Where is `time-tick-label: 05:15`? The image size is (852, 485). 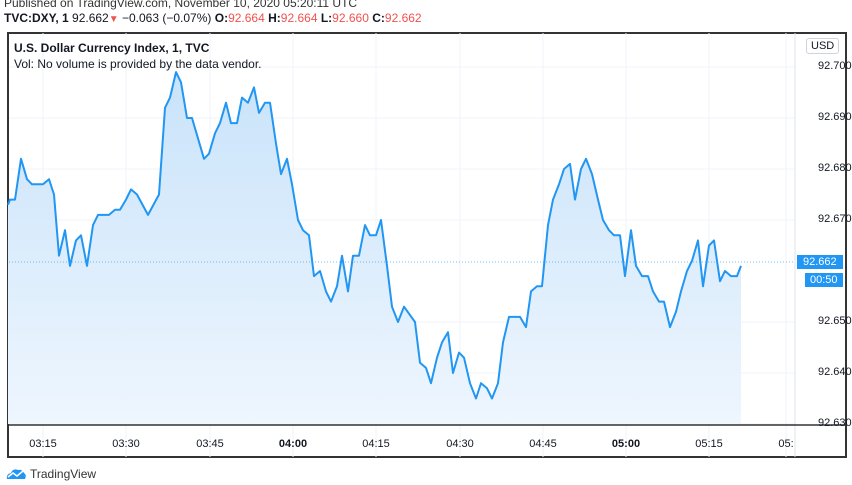
time-tick-label: 05:15 is located at coordinates (709, 444).